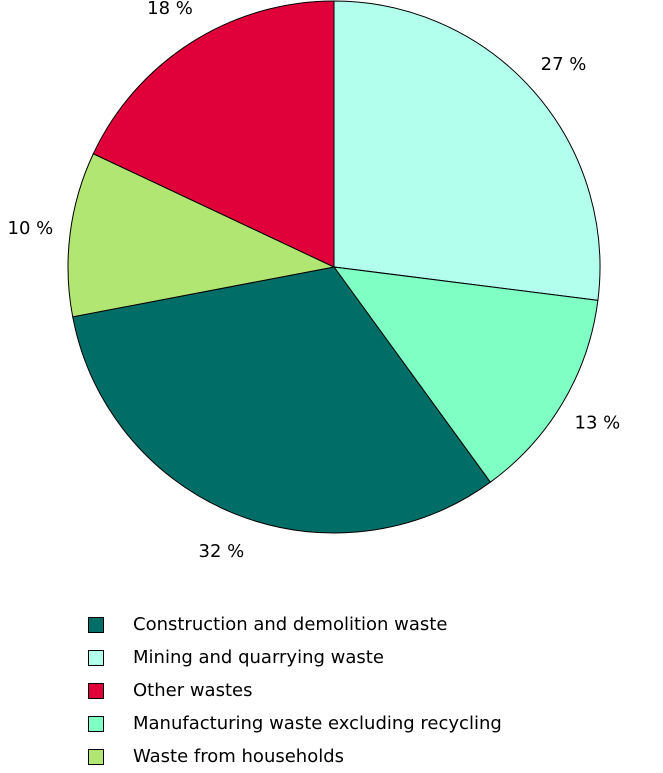 Image resolution: width=663 pixels, height=773 pixels. I want to click on slice-value-label: 27 %, so click(564, 64).